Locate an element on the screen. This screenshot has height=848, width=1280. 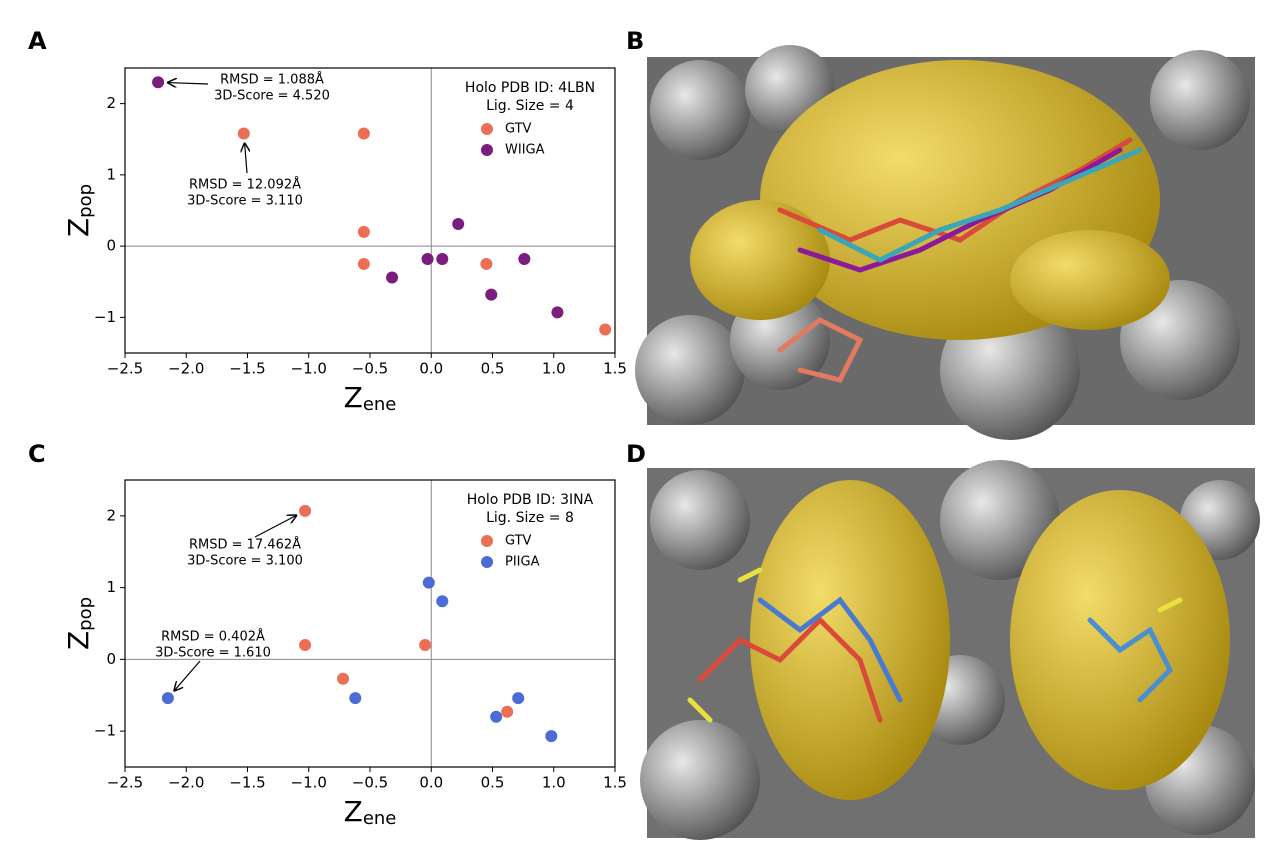
panel-label: D is located at coordinates (636, 454).